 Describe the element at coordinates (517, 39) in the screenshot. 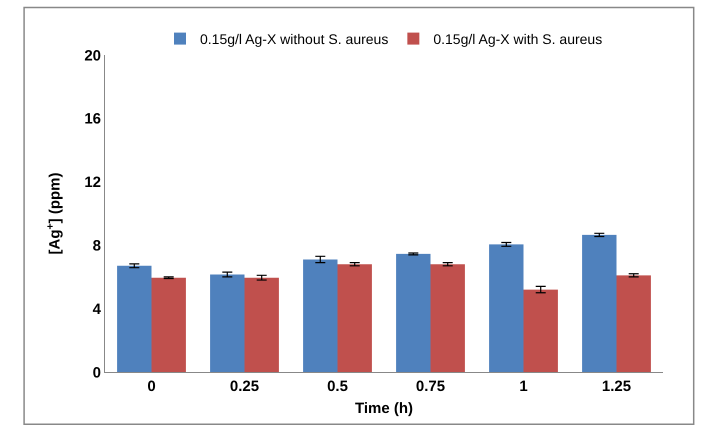

I see `legend-label: 0.15g/l Ag-X with S. aureus` at that location.